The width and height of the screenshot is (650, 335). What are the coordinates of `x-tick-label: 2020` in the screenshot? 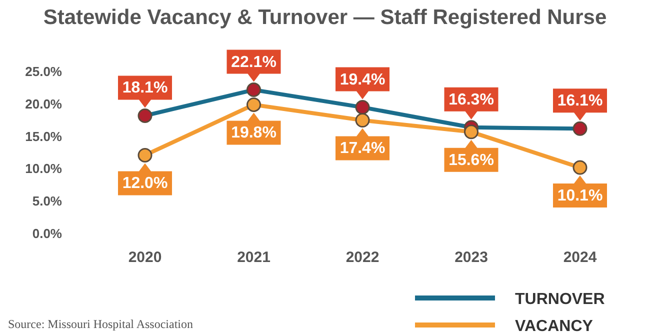 It's located at (145, 257).